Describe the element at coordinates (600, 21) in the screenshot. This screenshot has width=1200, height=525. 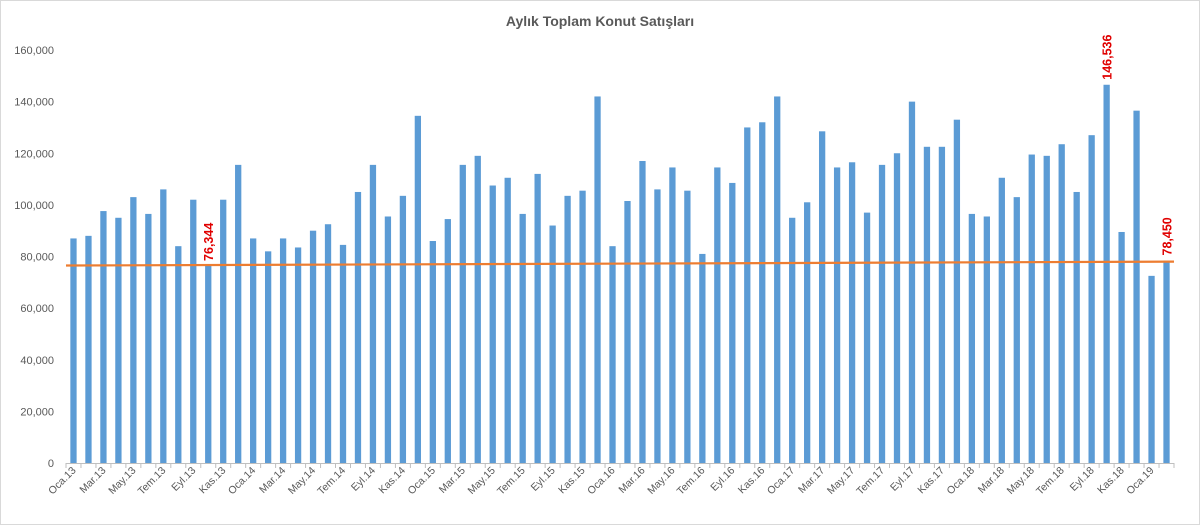
I see `chart-title: Aylık Toplam Konut Satışları` at that location.